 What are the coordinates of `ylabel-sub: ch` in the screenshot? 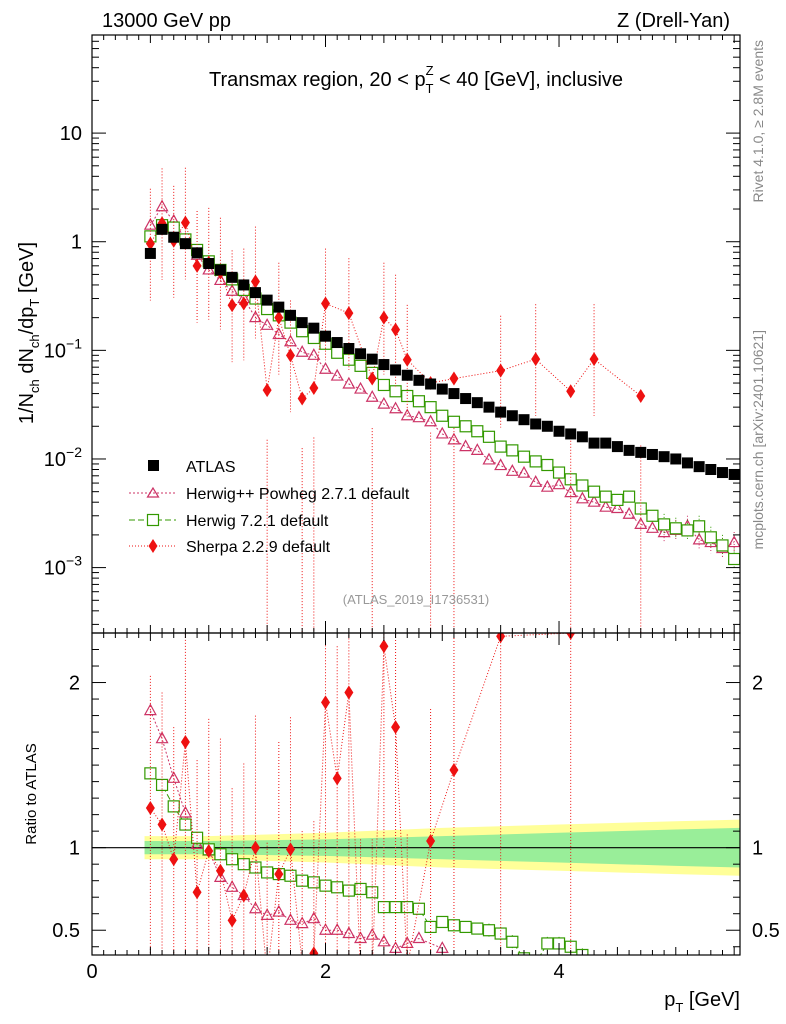 It's located at (34, 386).